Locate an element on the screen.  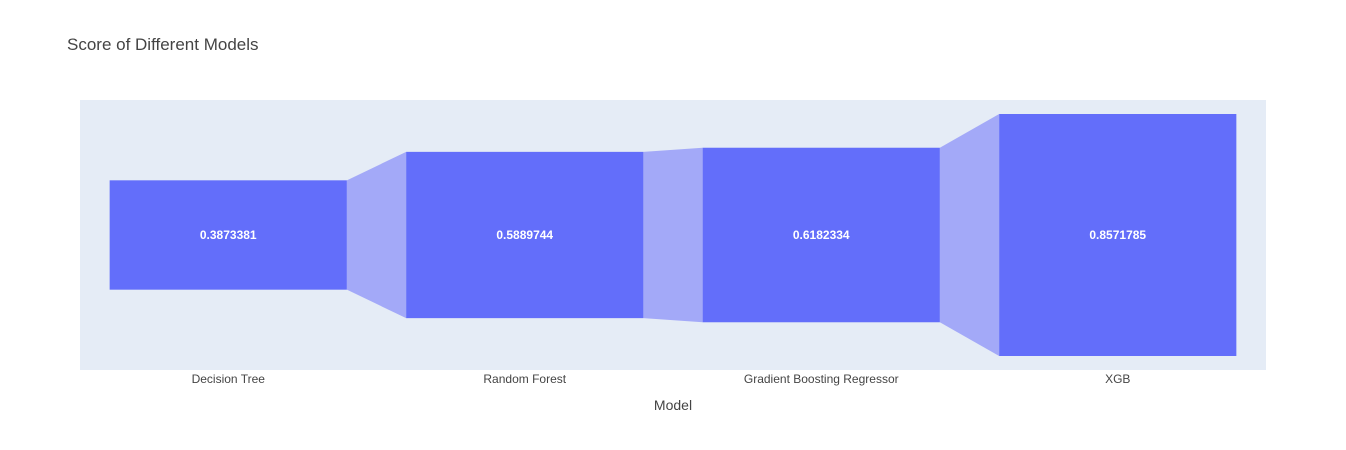
funnel-value-labels: 0.3873381 0.5889744 0.6182334 0.8571785 is located at coordinates (673, 235).